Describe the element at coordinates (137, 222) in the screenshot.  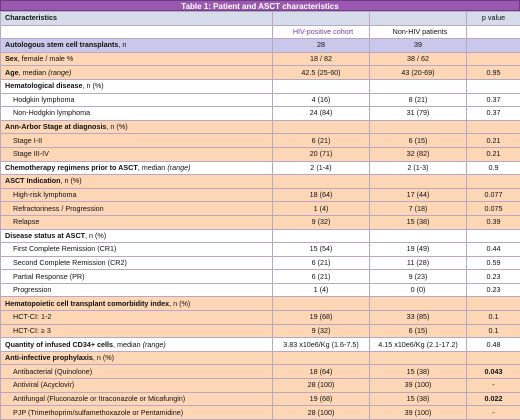
I see `row-label: Relapse` at that location.